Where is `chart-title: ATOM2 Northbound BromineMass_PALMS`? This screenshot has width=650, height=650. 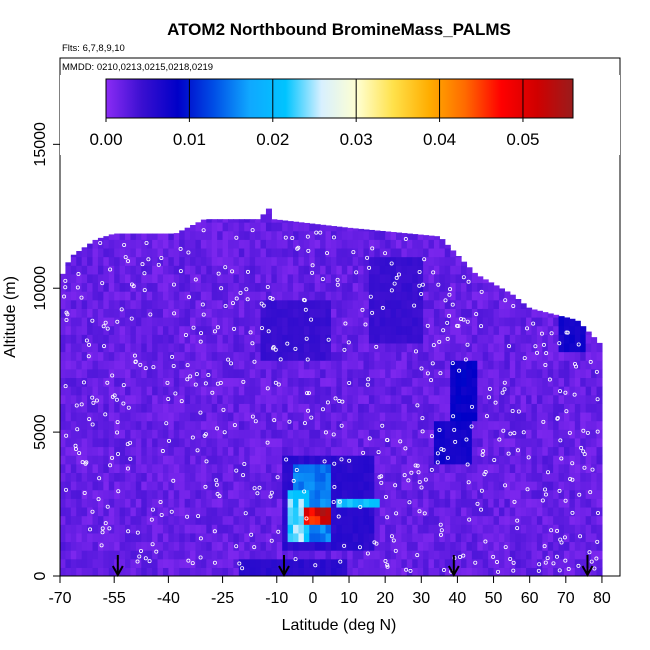 chart-title: ATOM2 Northbound BromineMass_PALMS is located at coordinates (339, 29).